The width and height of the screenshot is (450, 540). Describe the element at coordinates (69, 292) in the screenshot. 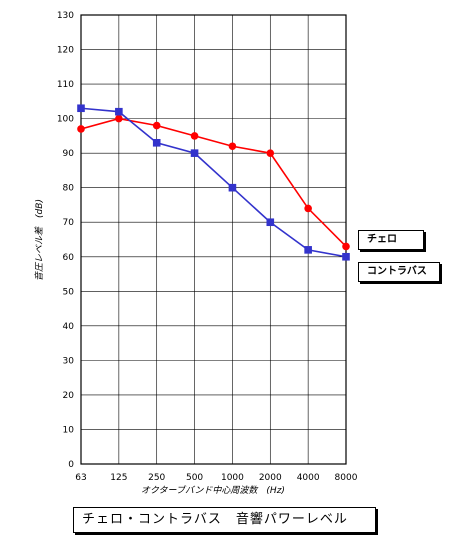

I see `y-tick-label: 50` at that location.